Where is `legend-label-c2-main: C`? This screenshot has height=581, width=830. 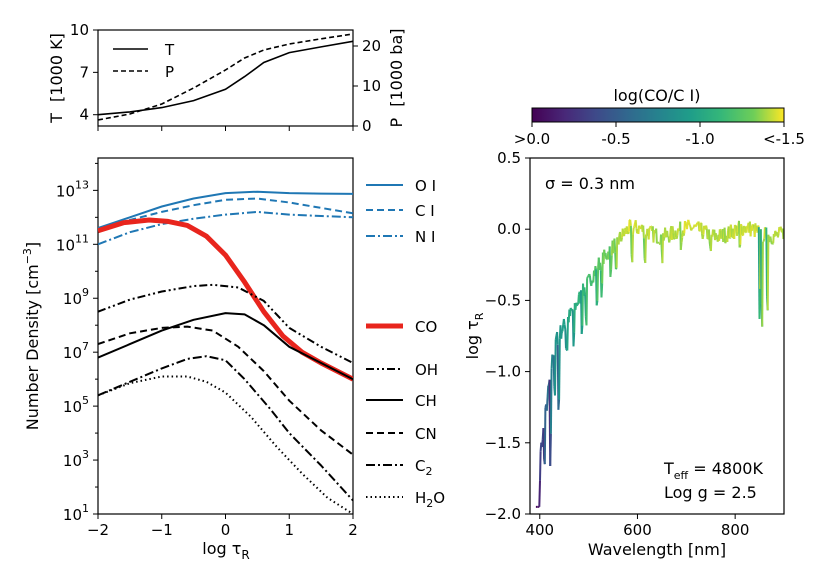 legend-label-c2-main: C is located at coordinates (420, 466).